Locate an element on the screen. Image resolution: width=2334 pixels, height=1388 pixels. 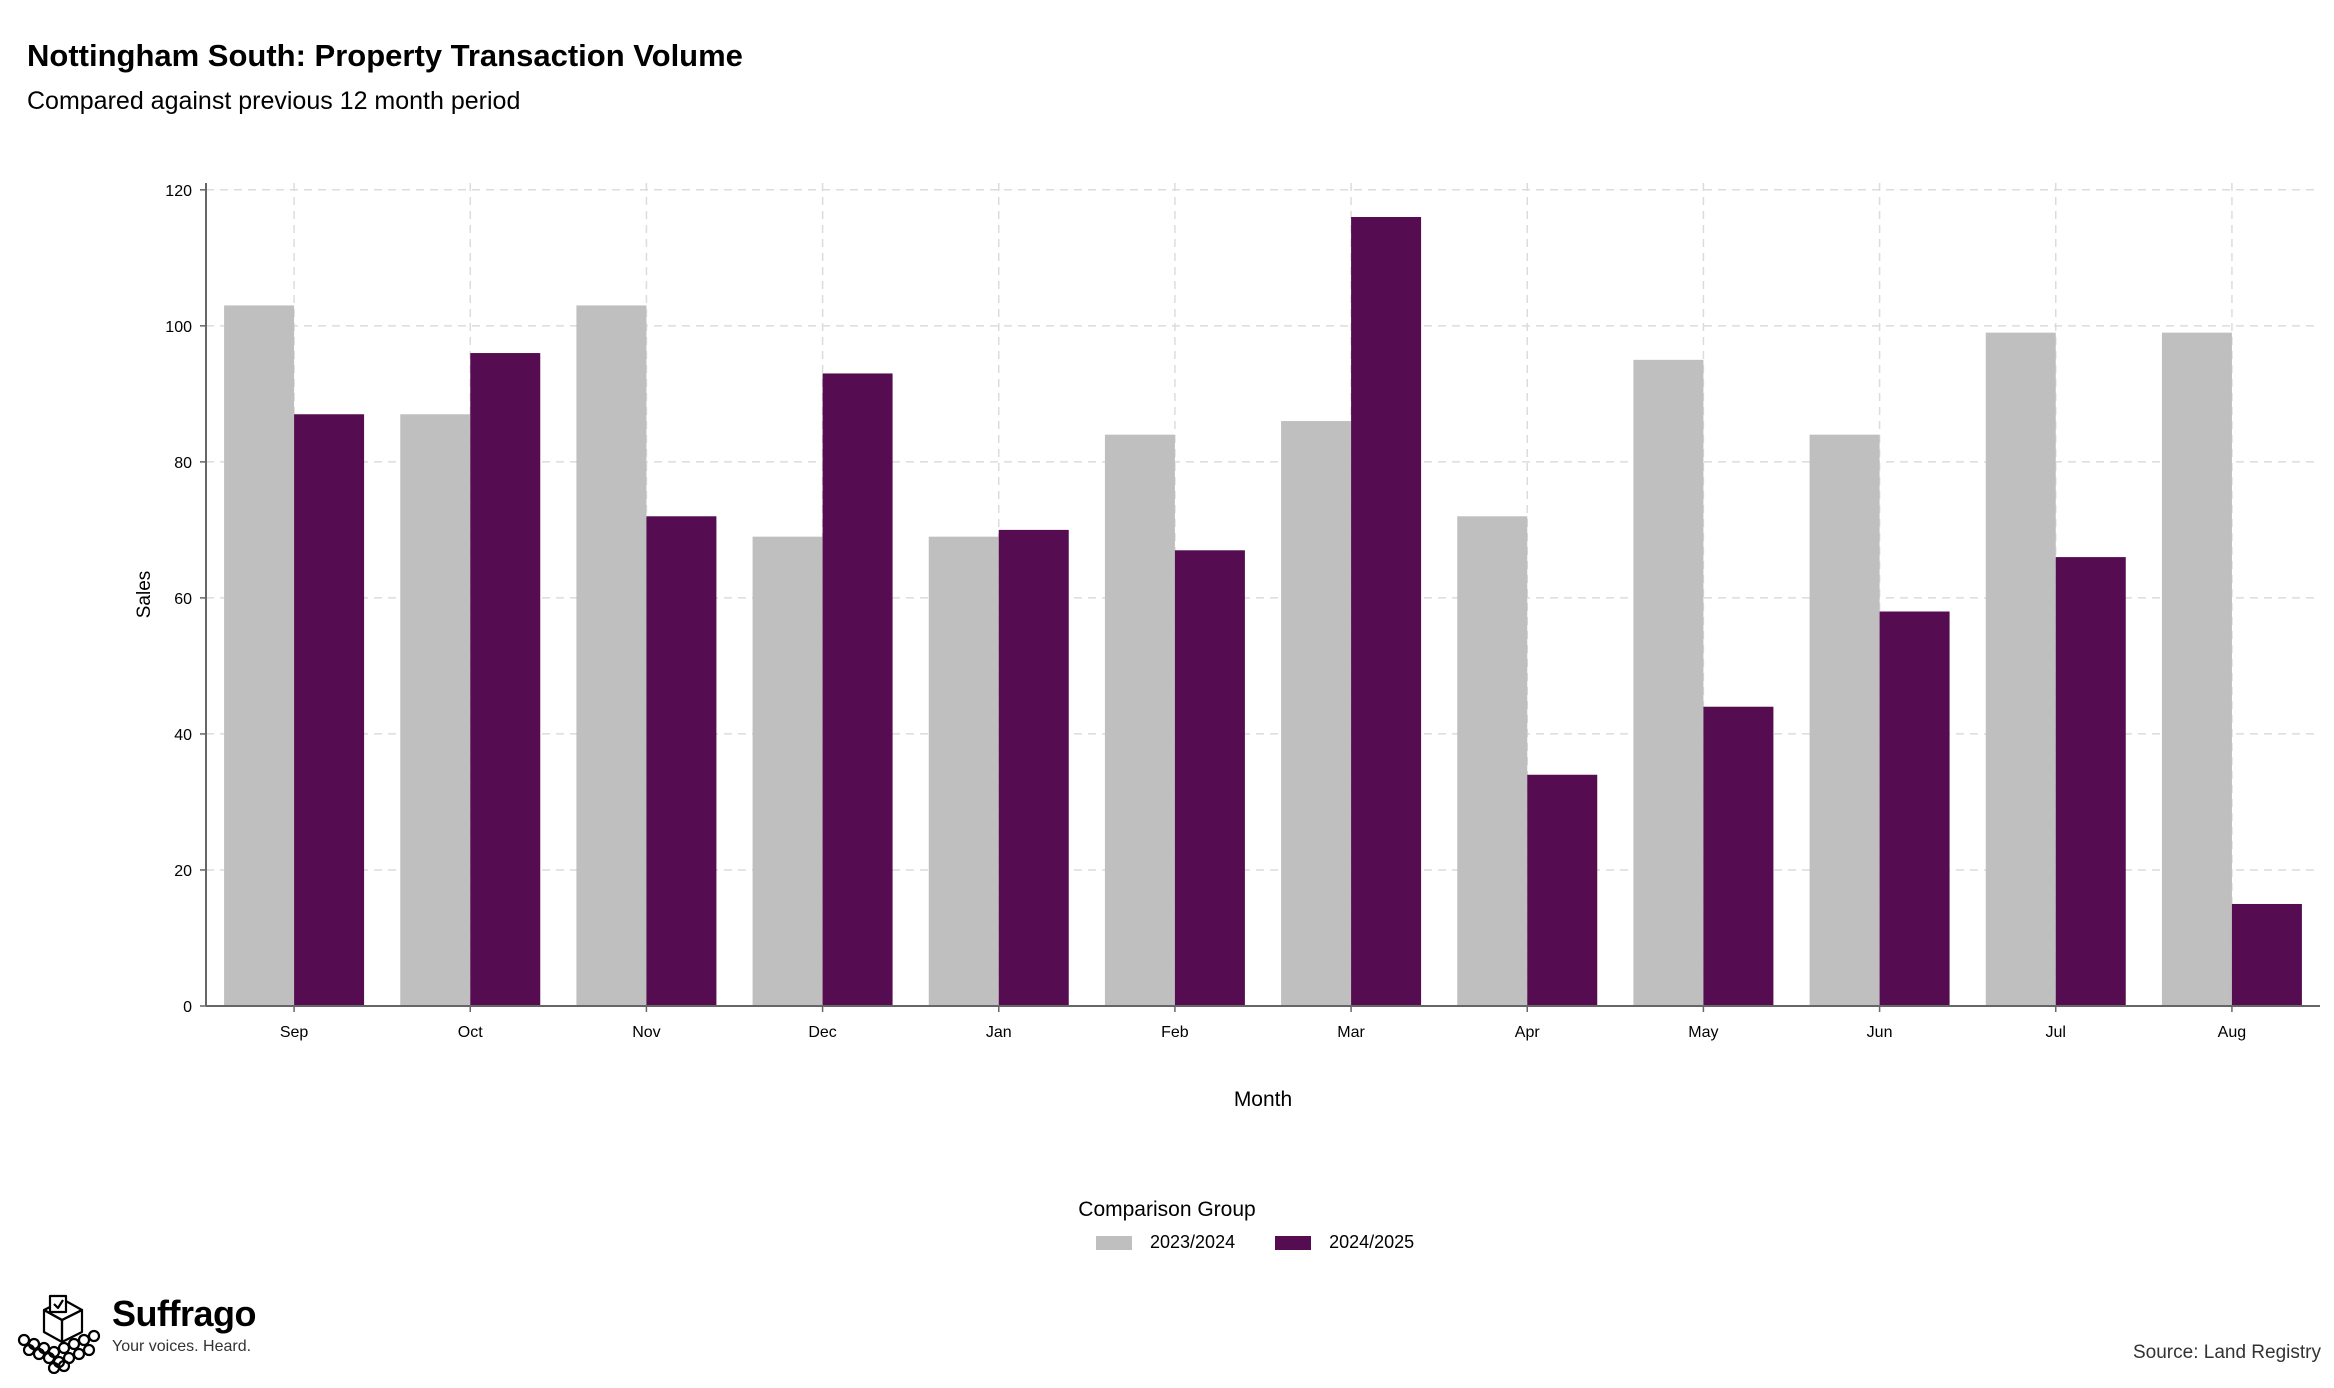
legend-item-2024-2025: 2024/2025 is located at coordinates (1344, 1242).